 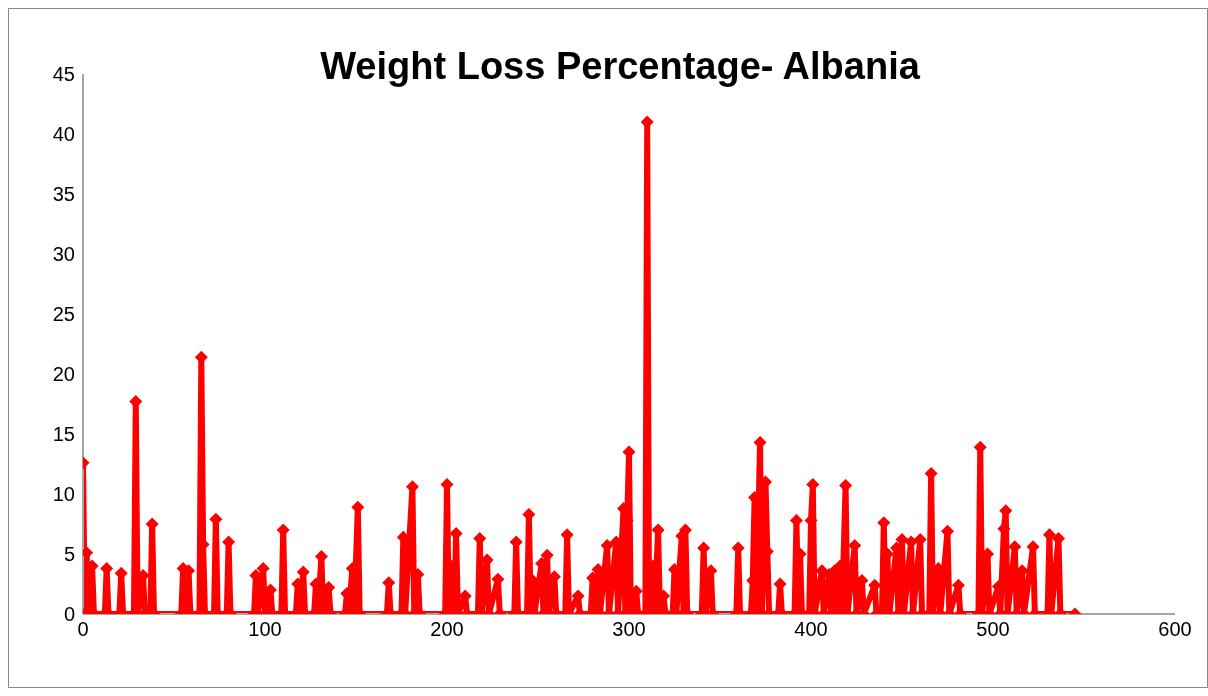 I want to click on x-tick-label: 600, so click(x=1175, y=629).